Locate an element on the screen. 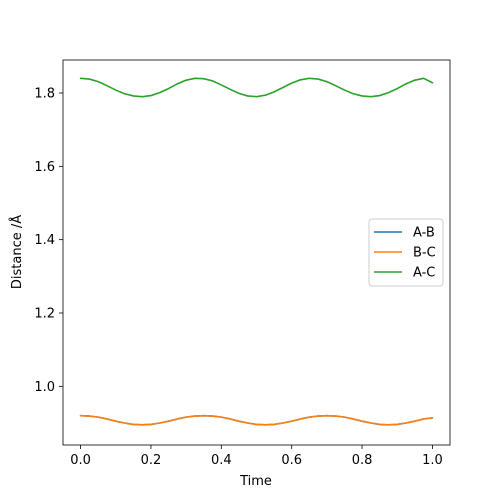  x-tick-label: 0.8 is located at coordinates (362, 460).